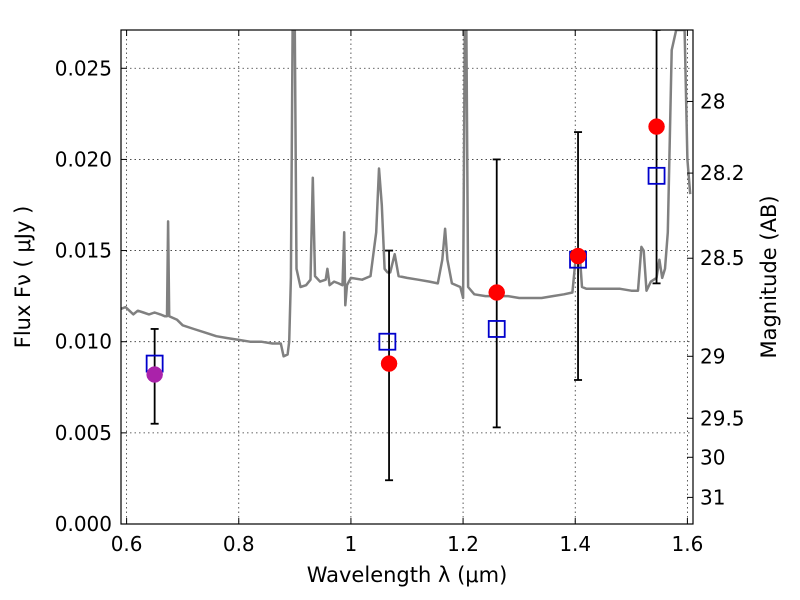  Describe the element at coordinates (239, 544) in the screenshot. I see `x-tick-label: 0.8` at that location.